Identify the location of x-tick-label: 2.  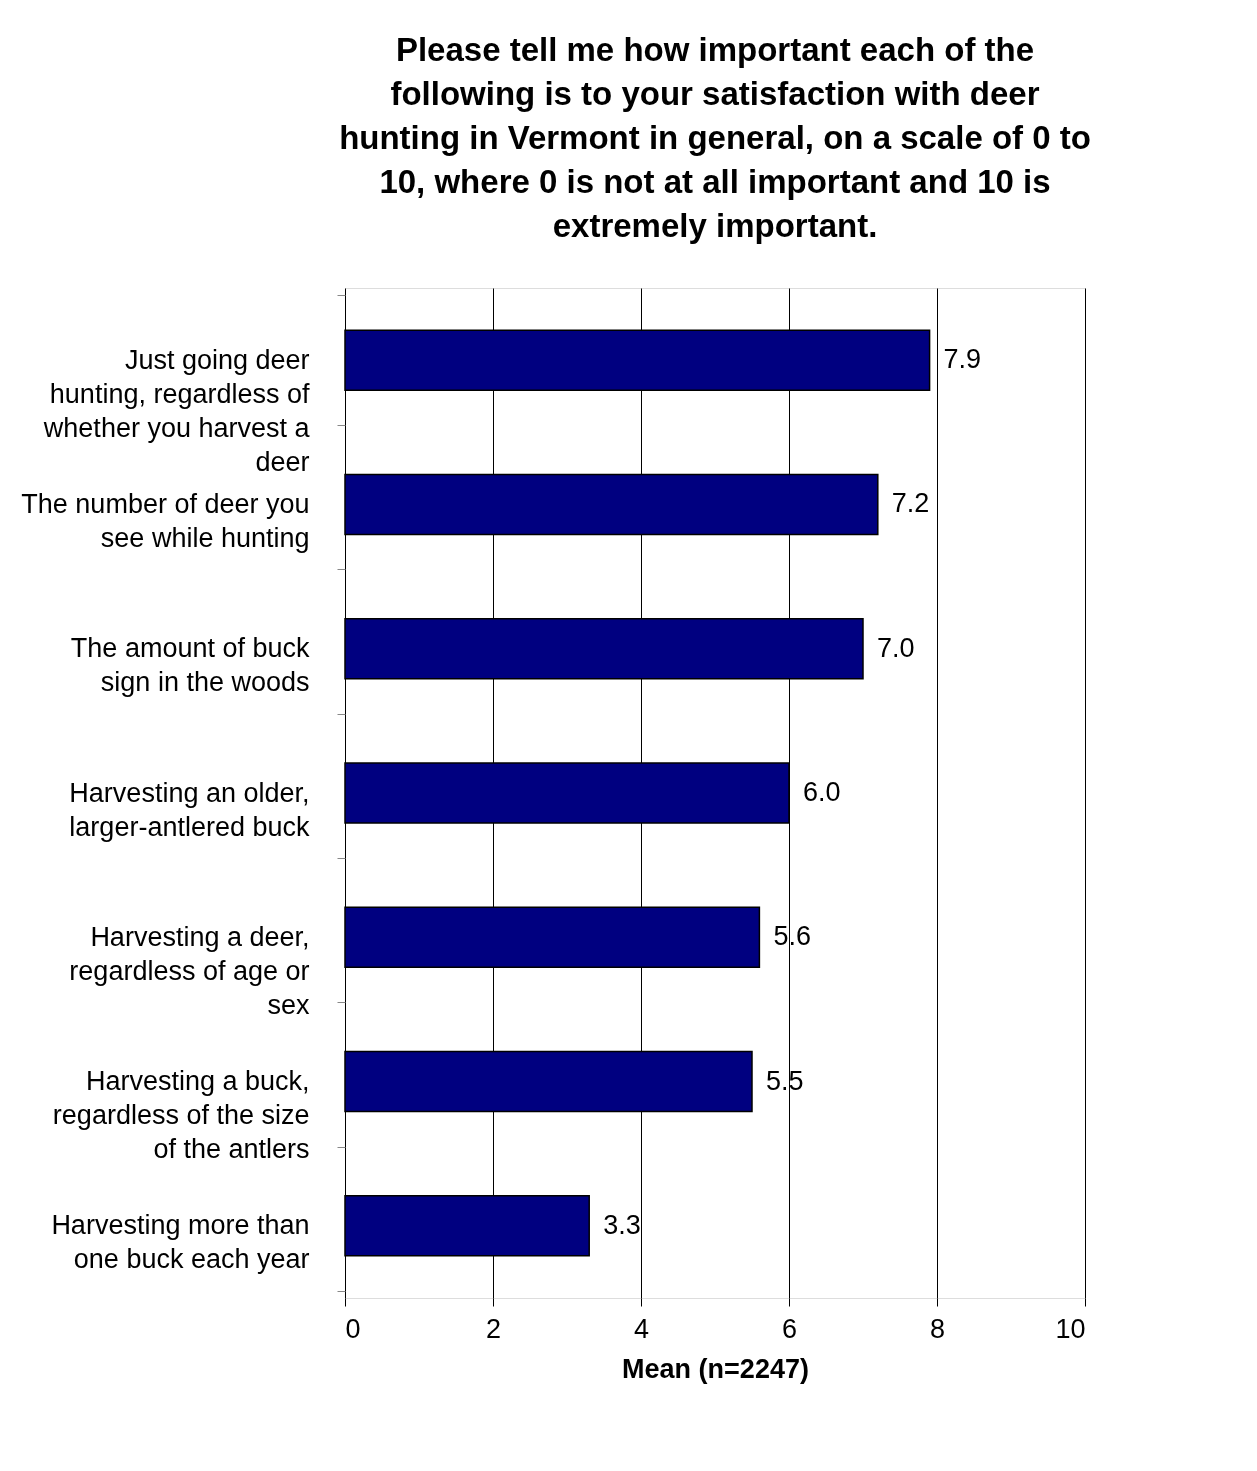
(493, 1328).